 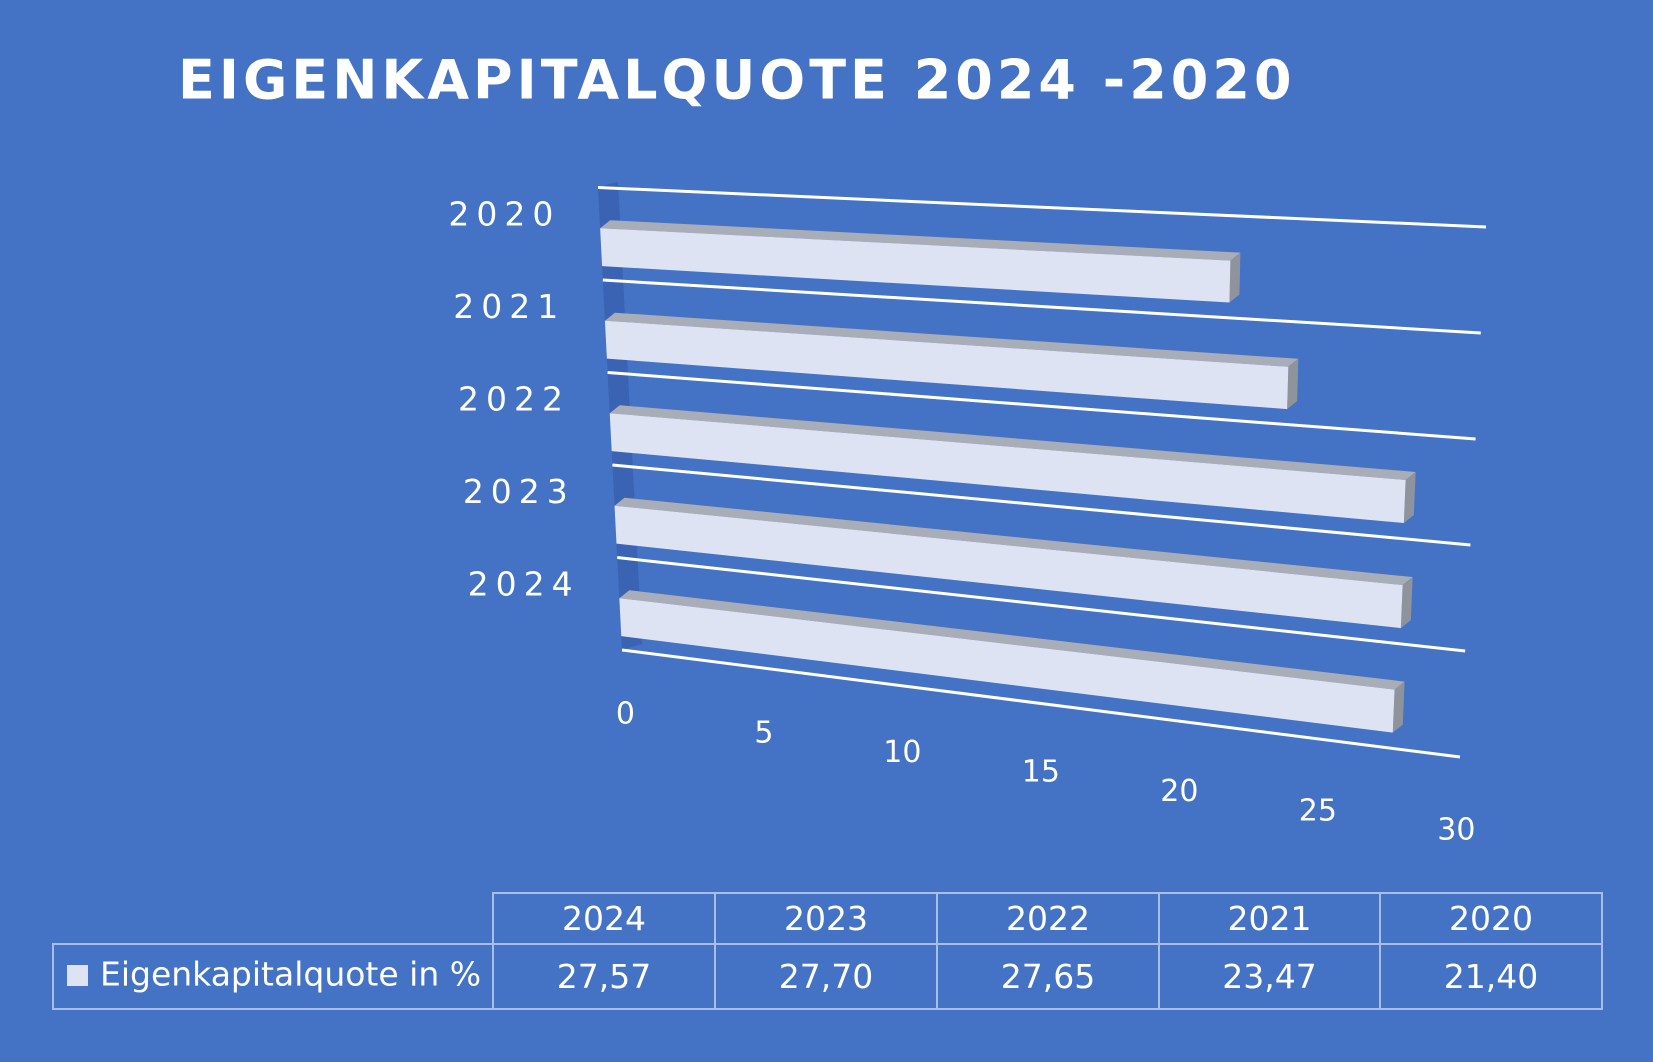 I want to click on table-header: 2020, so click(x=1491, y=918).